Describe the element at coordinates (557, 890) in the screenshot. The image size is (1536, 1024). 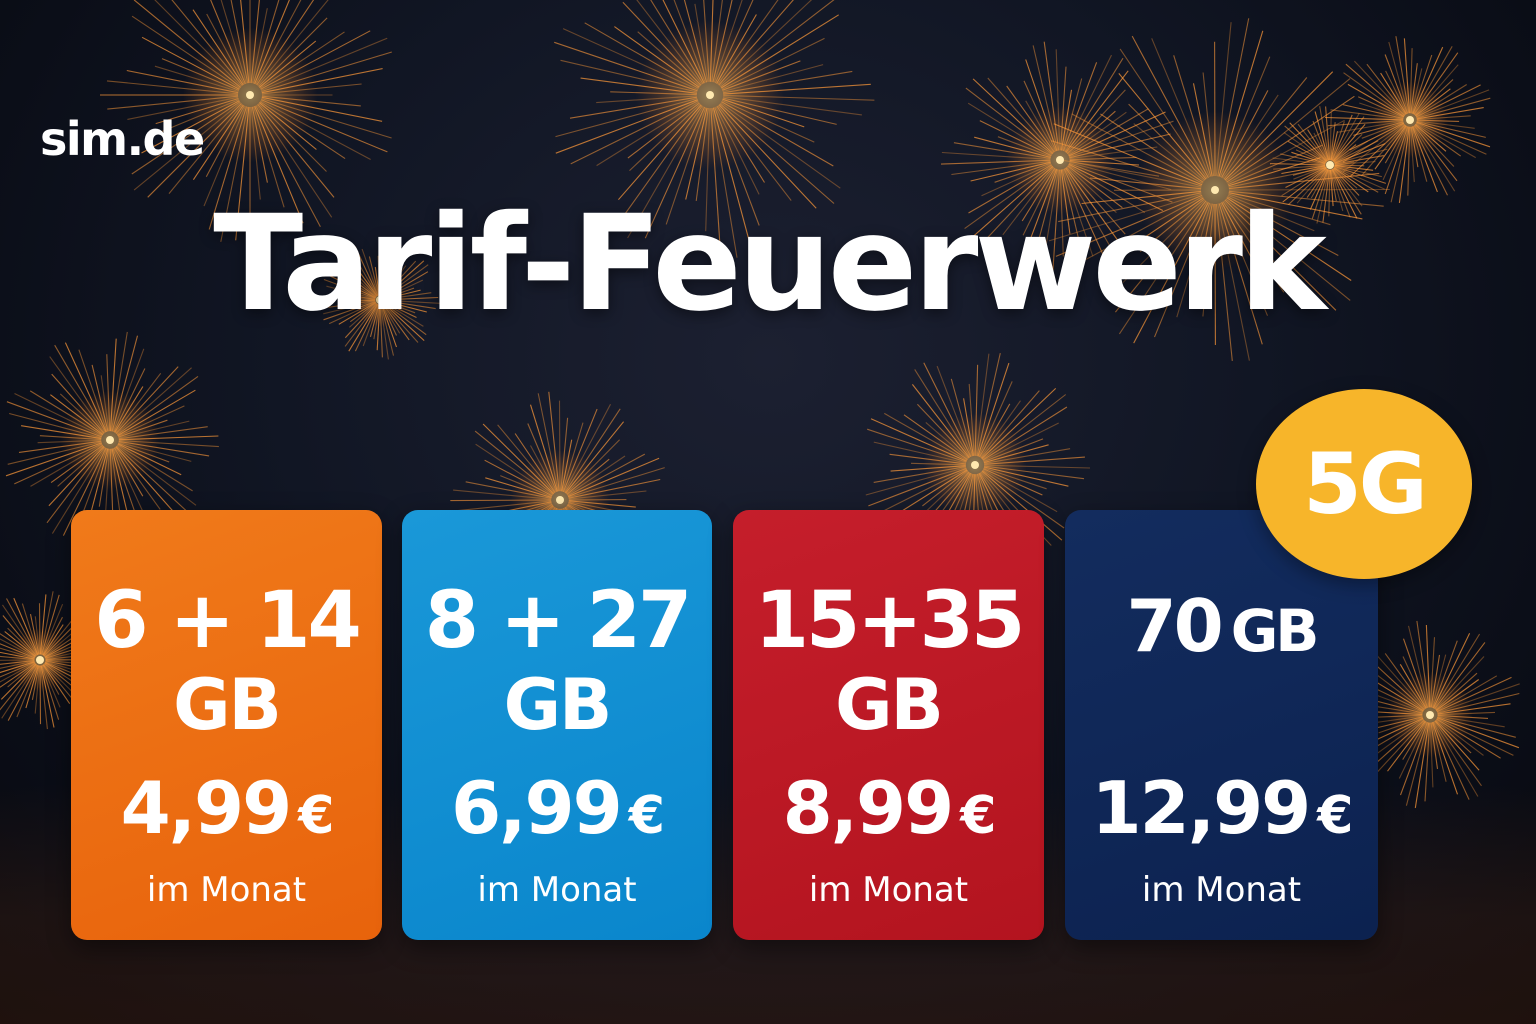
I see `billing-period: im Monat` at that location.